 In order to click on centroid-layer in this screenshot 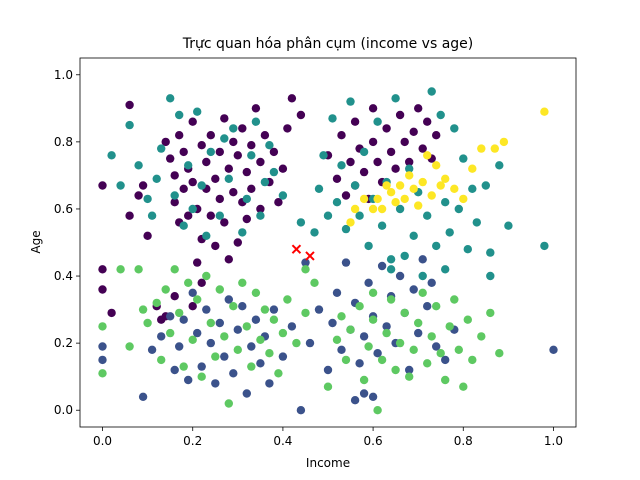, I will do `click(303, 252)`.